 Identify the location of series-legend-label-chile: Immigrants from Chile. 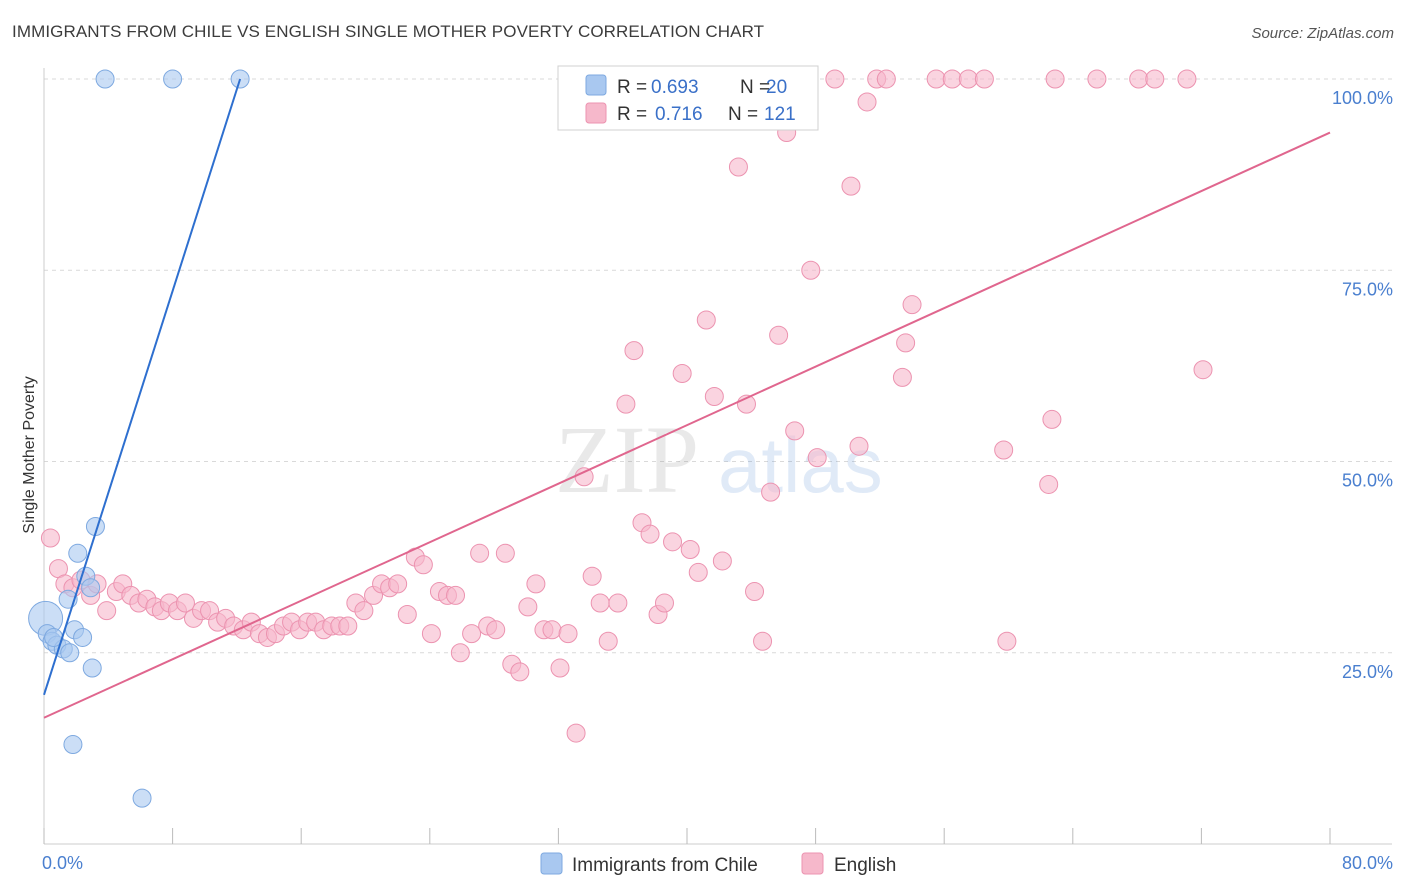
(665, 865).